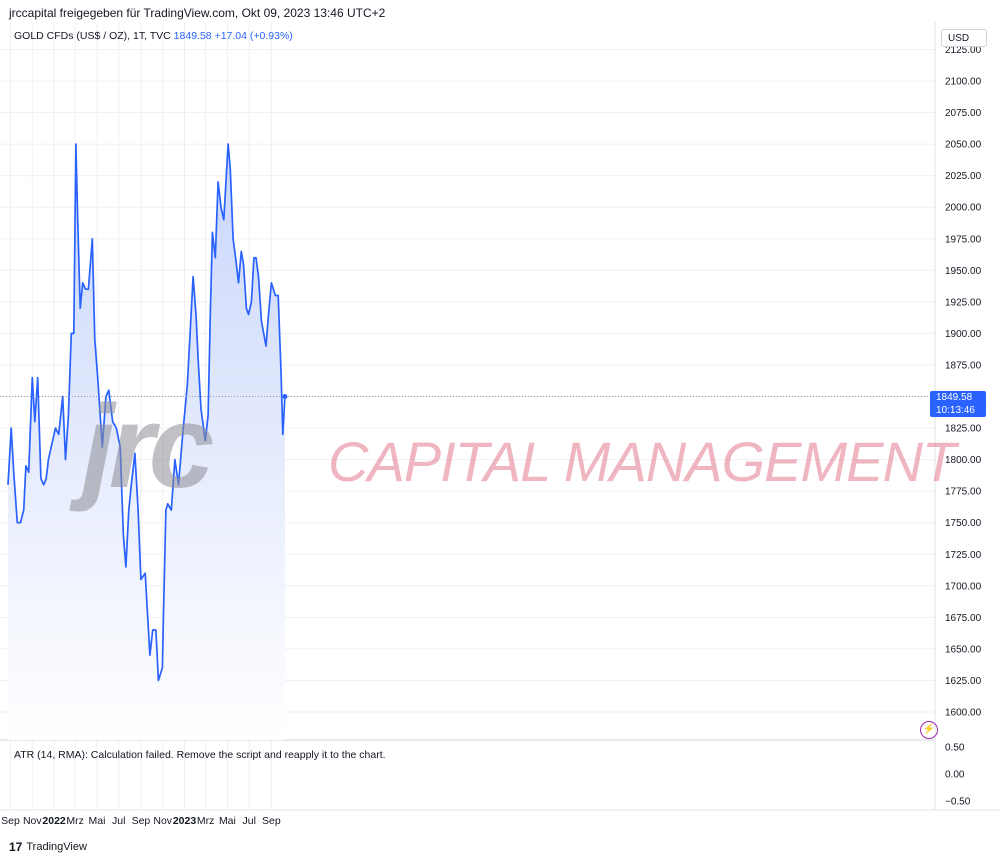  What do you see at coordinates (54, 821) in the screenshot?
I see `x-tick-label: 2022` at bounding box center [54, 821].